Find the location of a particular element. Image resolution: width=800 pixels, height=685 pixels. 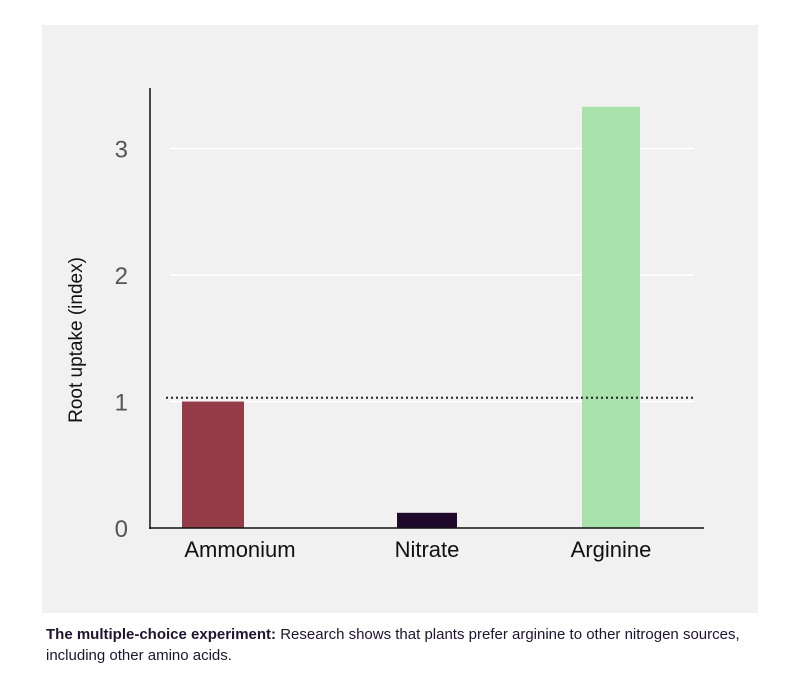

bar-arginine is located at coordinates (611, 317).